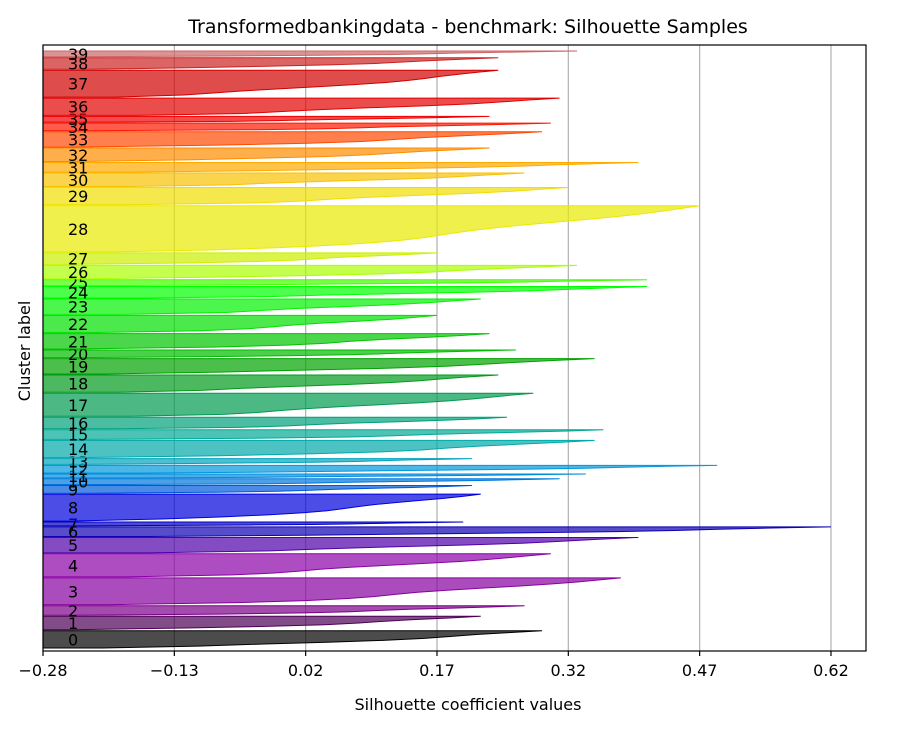  I want to click on cluster-label-20: 20, so click(78, 354).